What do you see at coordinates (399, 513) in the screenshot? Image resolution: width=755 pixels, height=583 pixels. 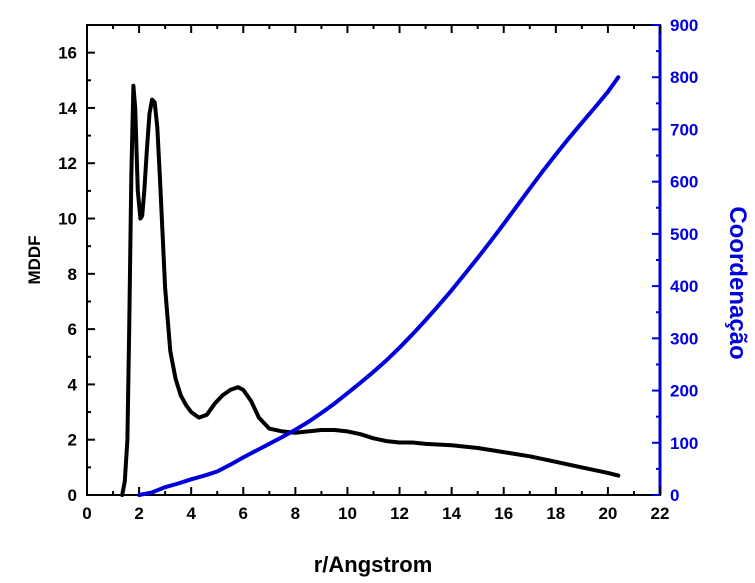 I see `x-tick-label: 12` at bounding box center [399, 513].